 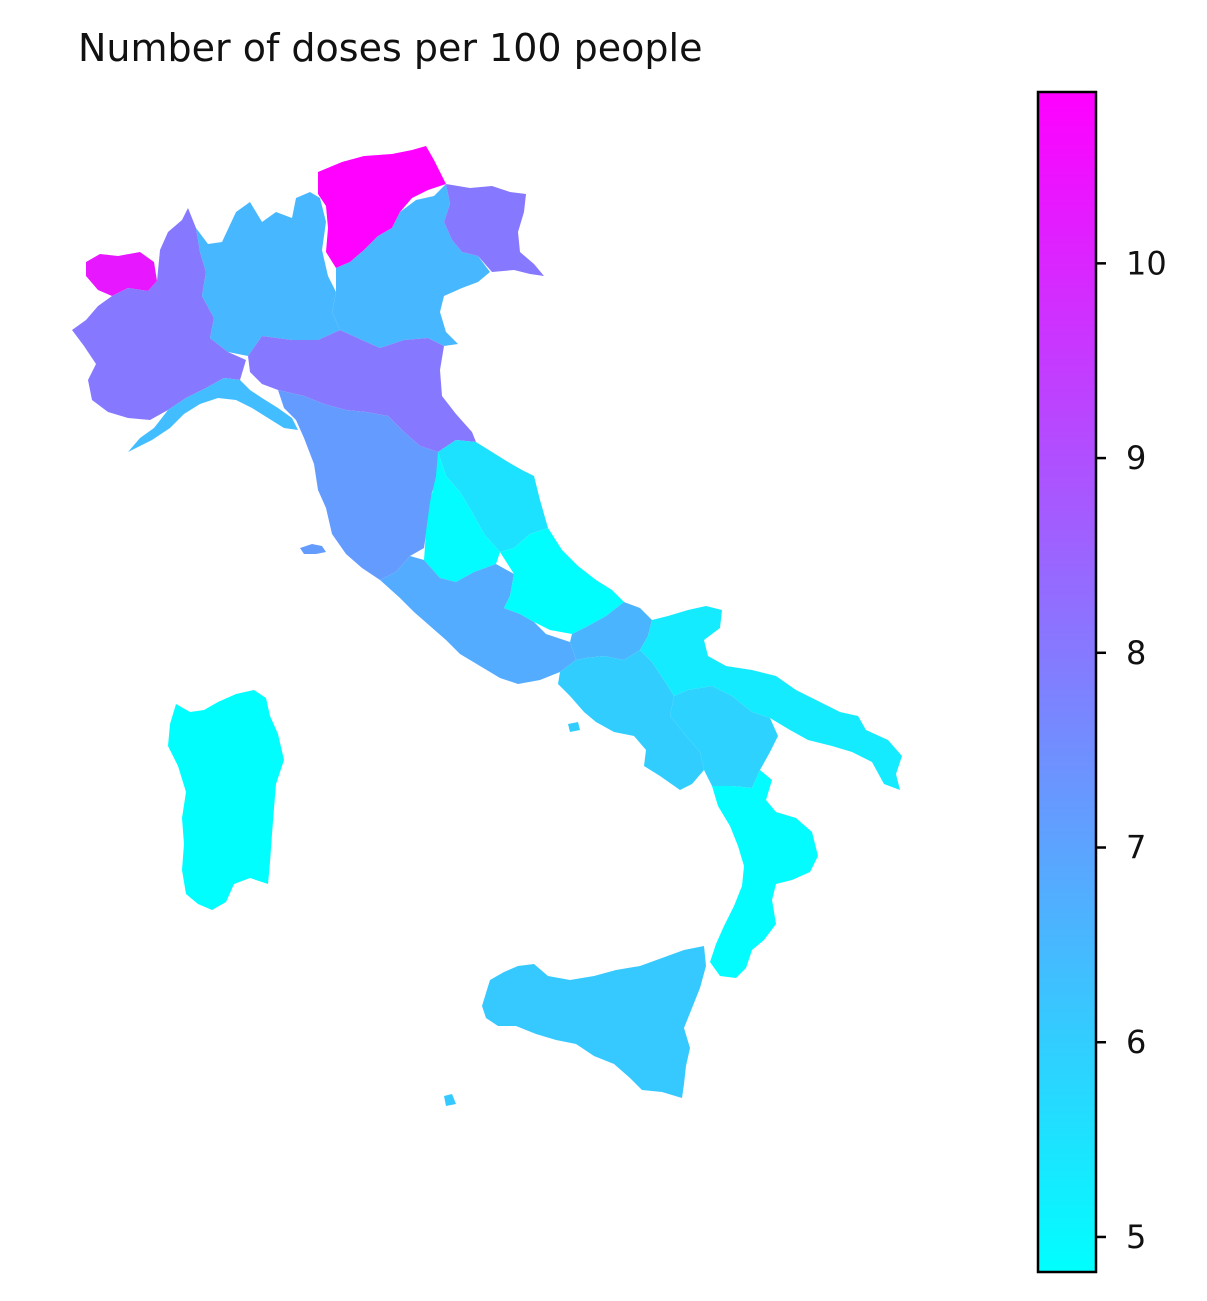 What do you see at coordinates (764, 874) in the screenshot?
I see `region-calabria` at bounding box center [764, 874].